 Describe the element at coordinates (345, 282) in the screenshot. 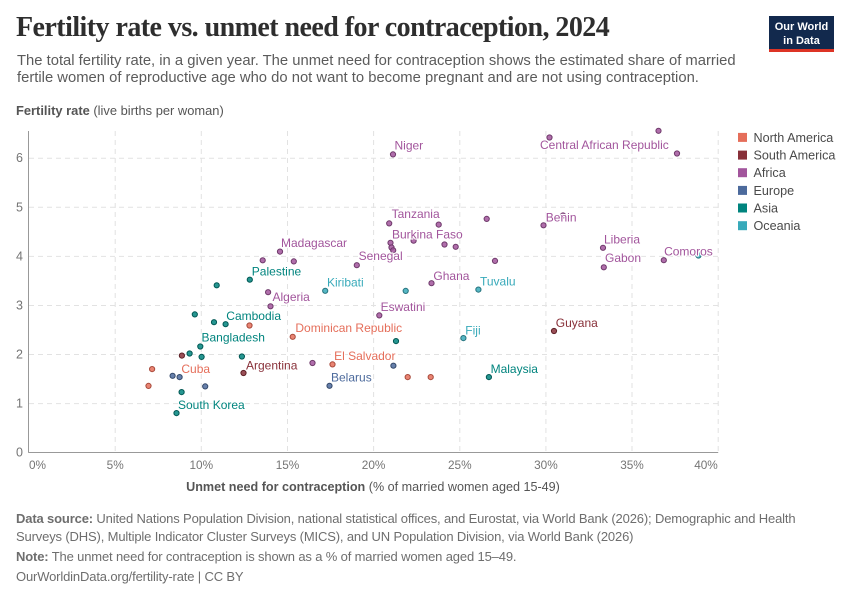

I see `svg-text: Kiribati` at that location.